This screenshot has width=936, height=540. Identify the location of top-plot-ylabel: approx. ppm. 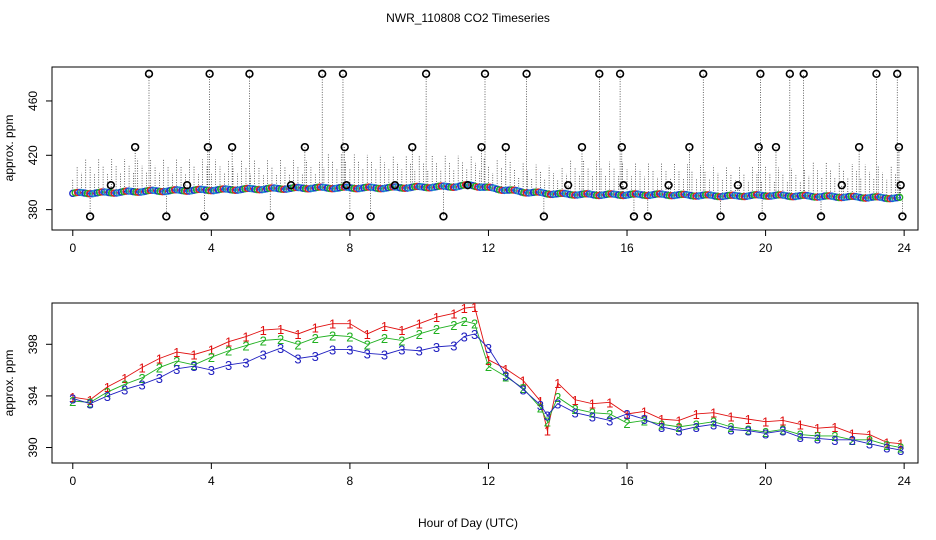
(9, 148).